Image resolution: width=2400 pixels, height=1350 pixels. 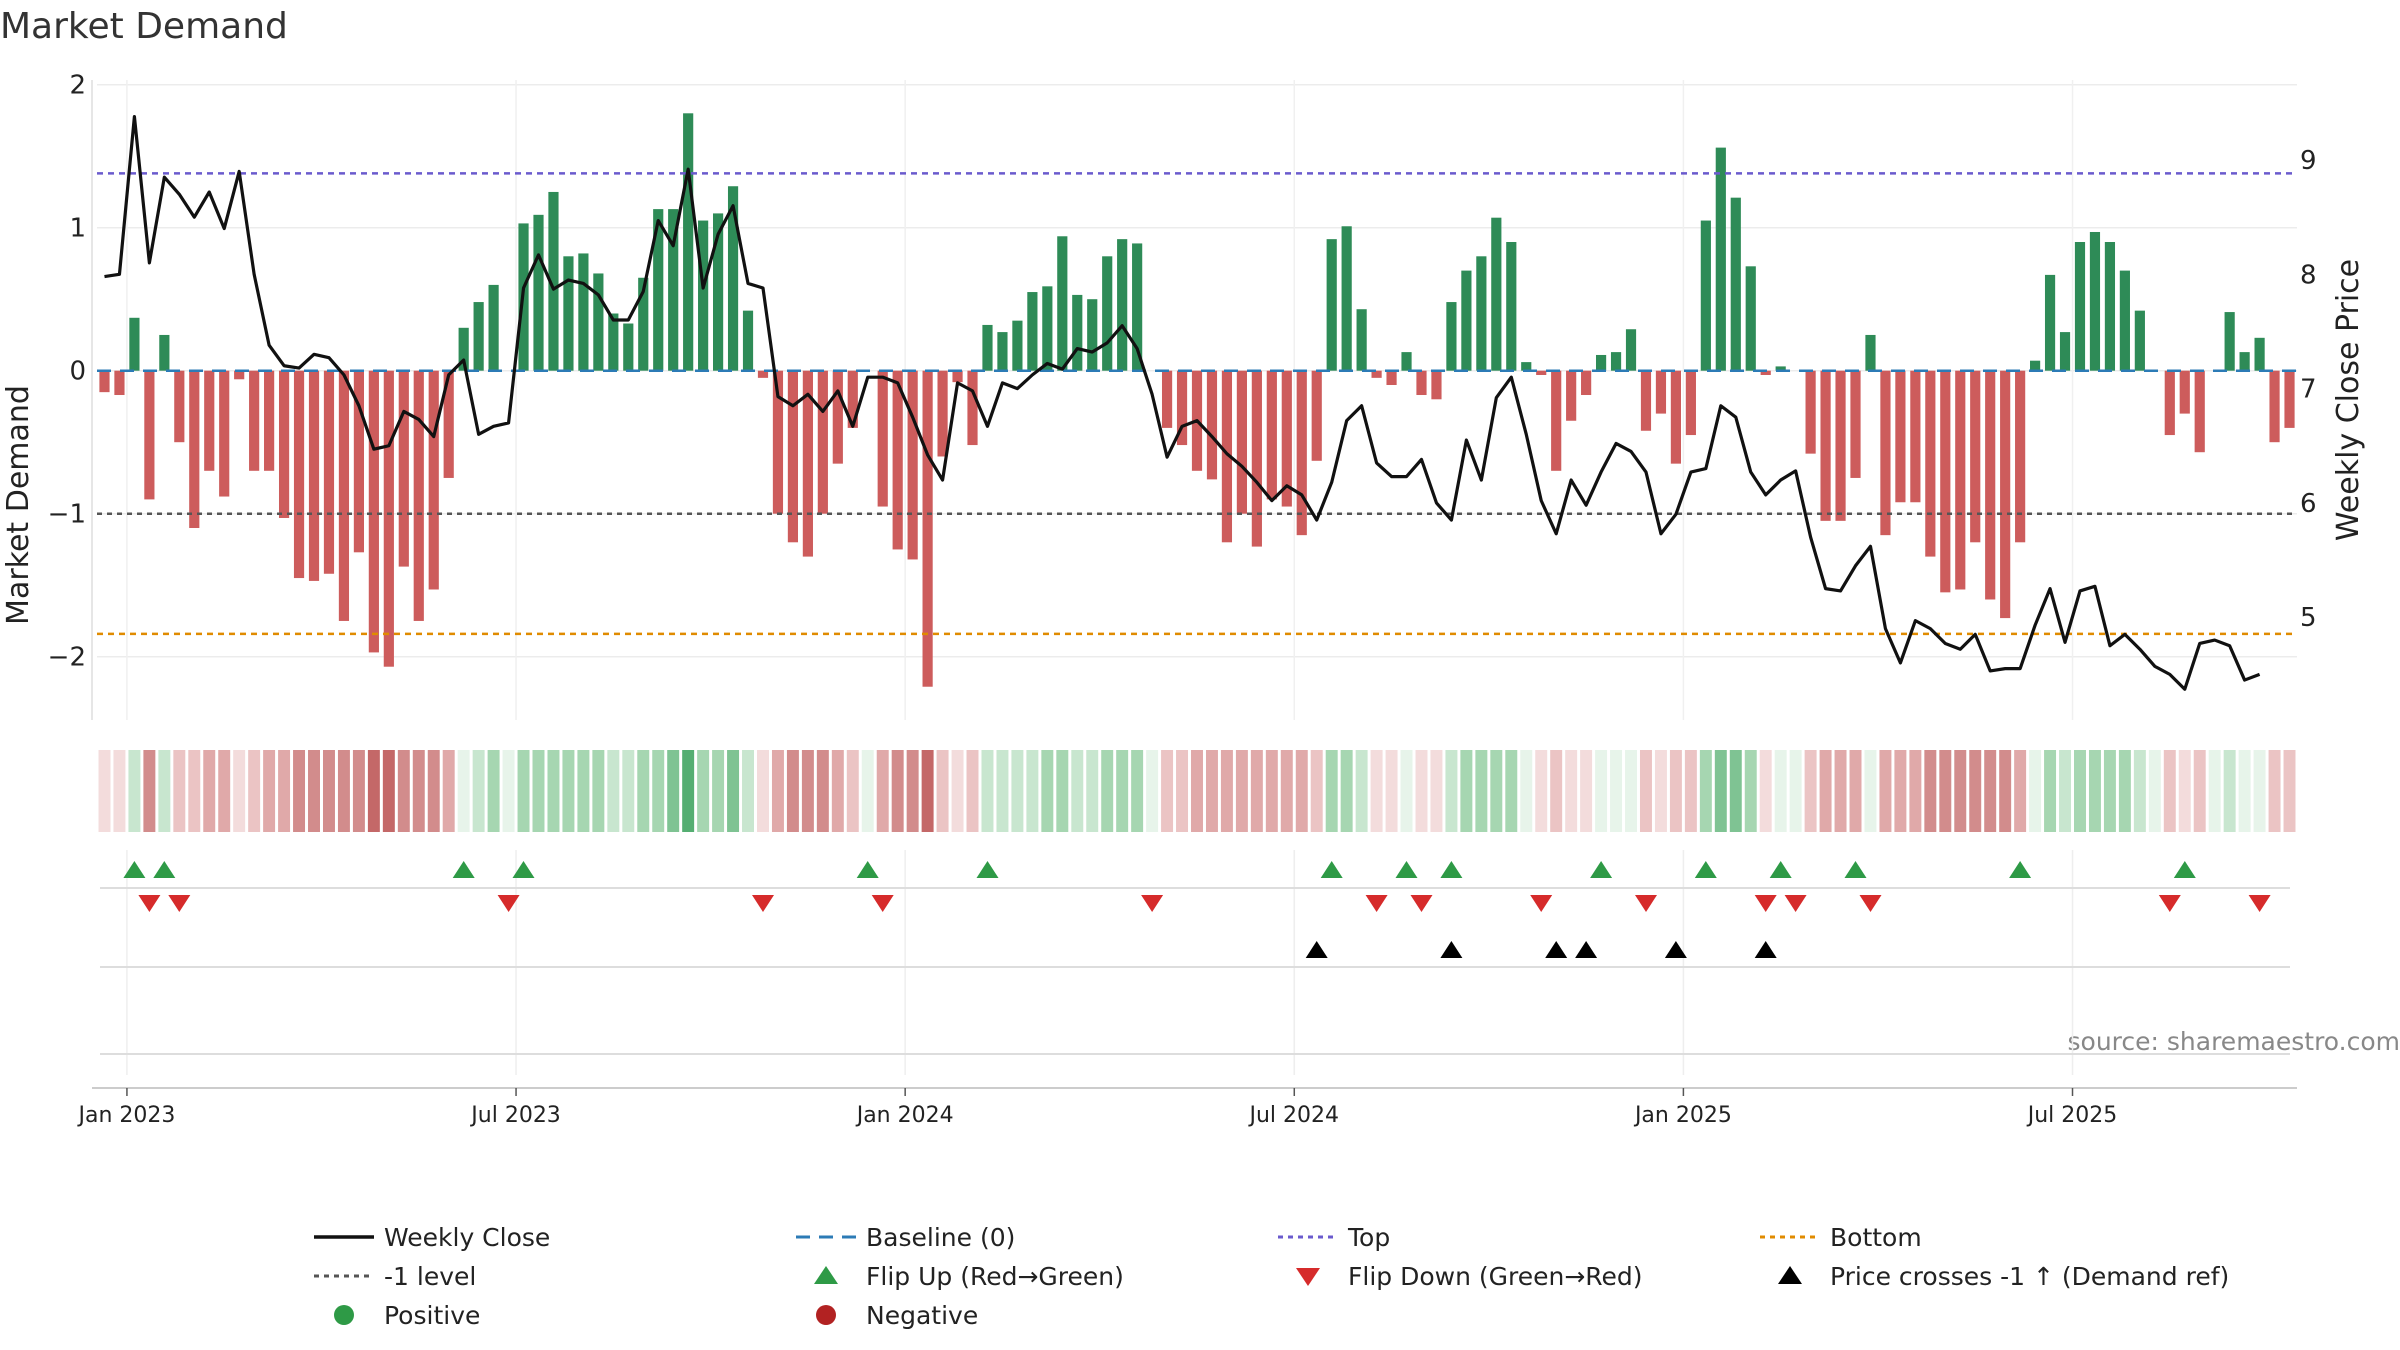 I want to click on signal-markers, so click(x=1195, y=958).